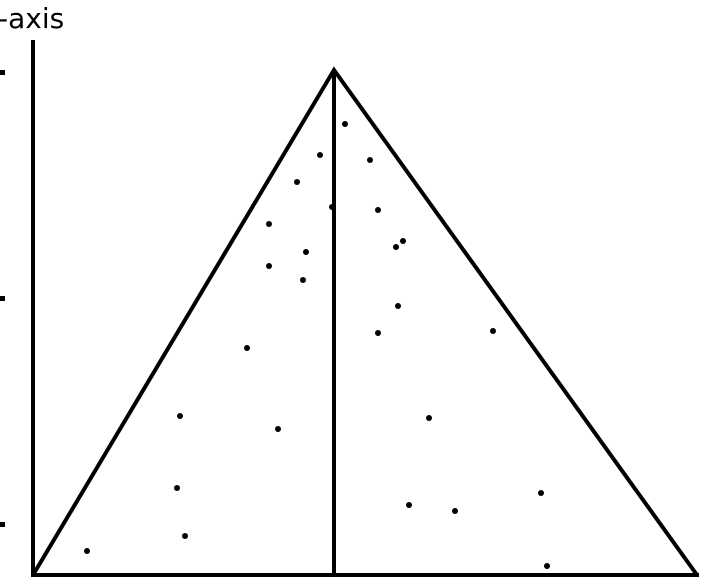  Describe the element at coordinates (32, 18) in the screenshot. I see `y-axis-label: -axis` at that location.